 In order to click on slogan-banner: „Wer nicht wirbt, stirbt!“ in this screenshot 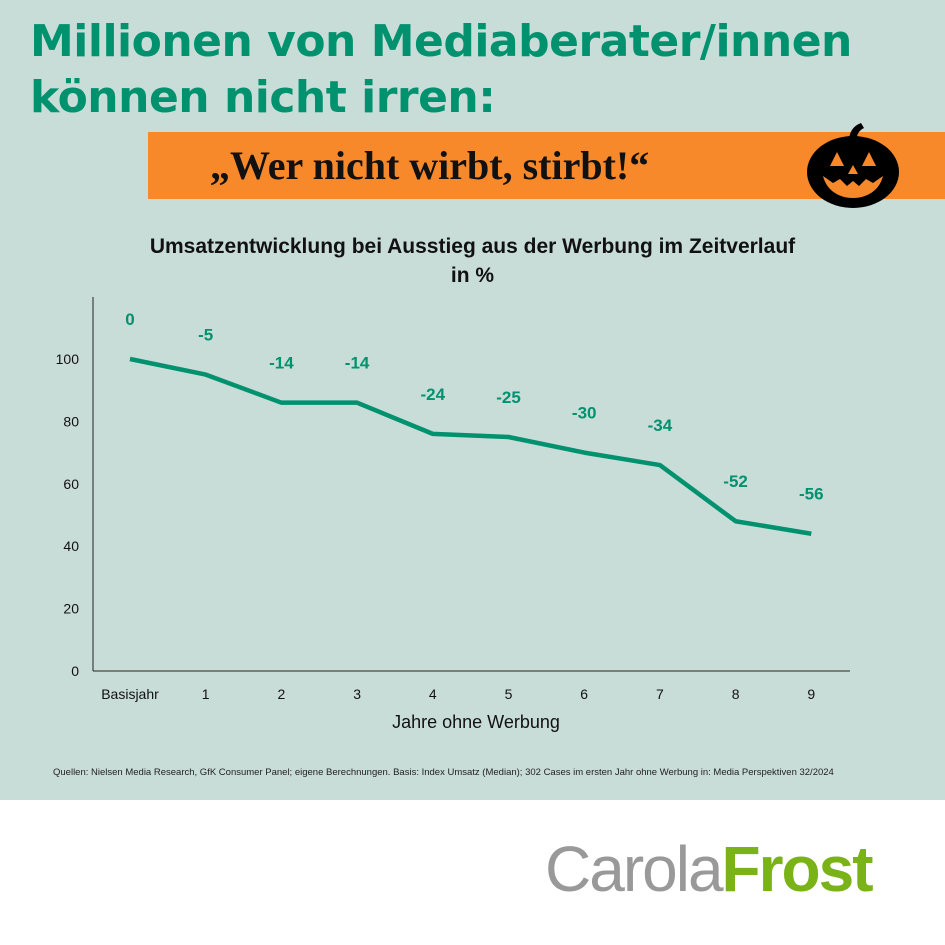, I will do `click(546, 165)`.